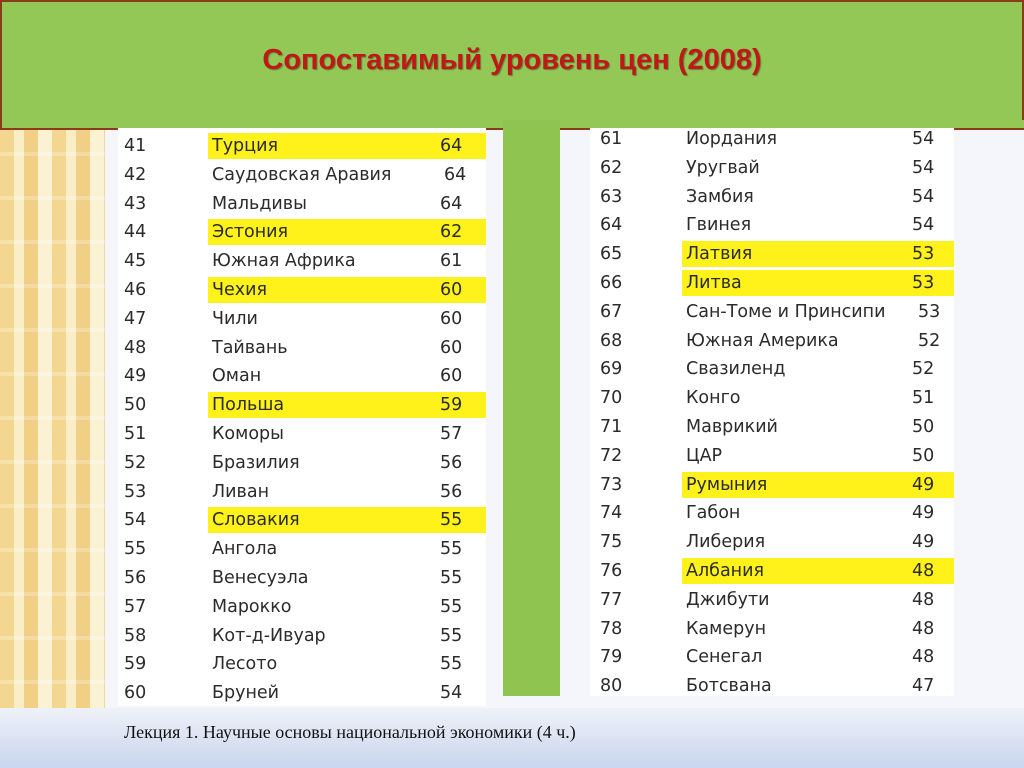 The width and height of the screenshot is (1024, 768). What do you see at coordinates (611, 513) in the screenshot?
I see `rank-cell: 74` at bounding box center [611, 513].